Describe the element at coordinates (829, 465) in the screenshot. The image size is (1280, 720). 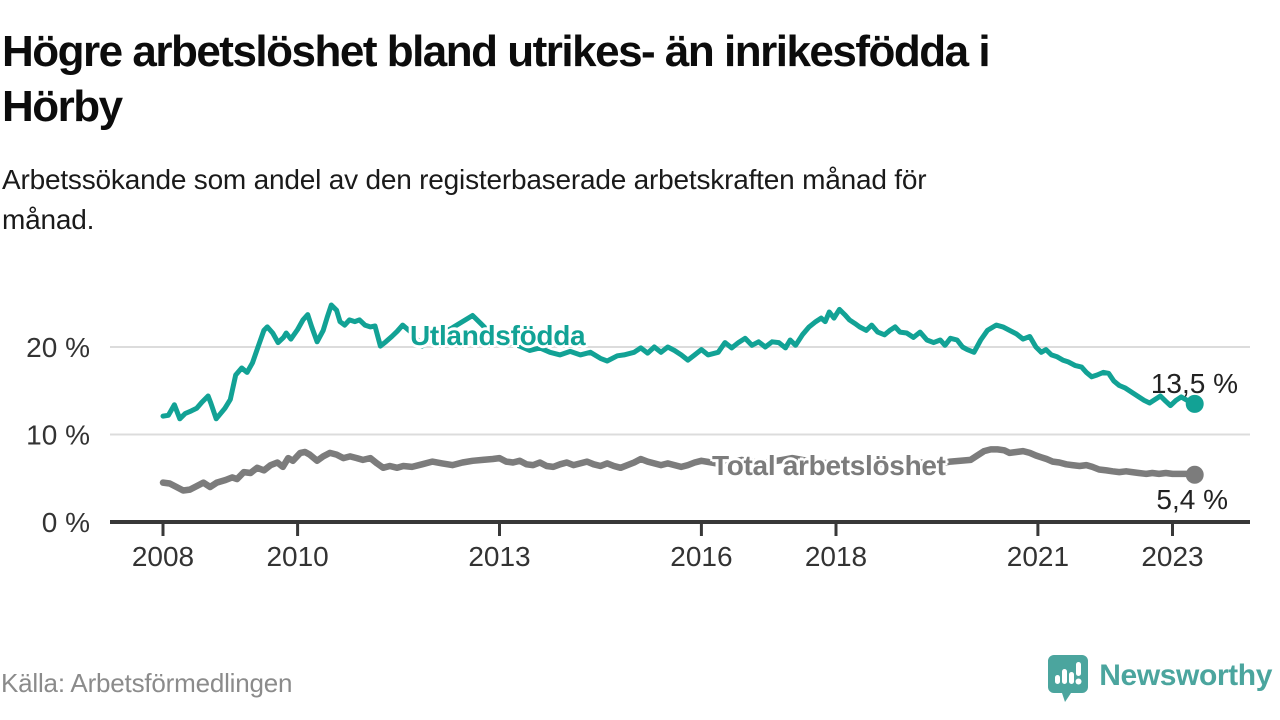
I see `series-label-total-arbetsloshet: Total arbetslöshet` at that location.